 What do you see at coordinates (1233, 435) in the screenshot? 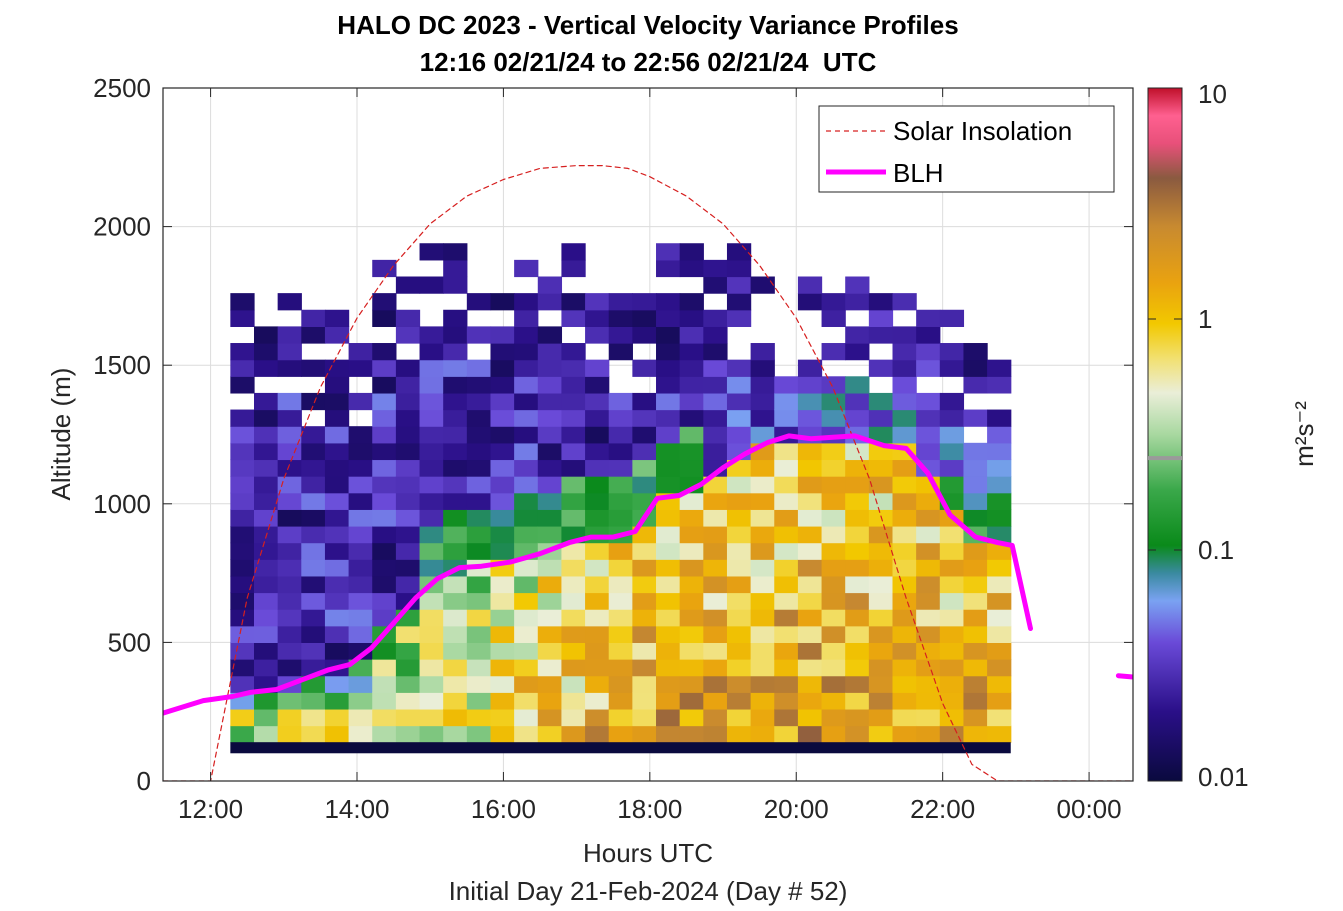
I see `colorbar: 0.01 0.1 1 10 m²s⁻²` at bounding box center [1233, 435].